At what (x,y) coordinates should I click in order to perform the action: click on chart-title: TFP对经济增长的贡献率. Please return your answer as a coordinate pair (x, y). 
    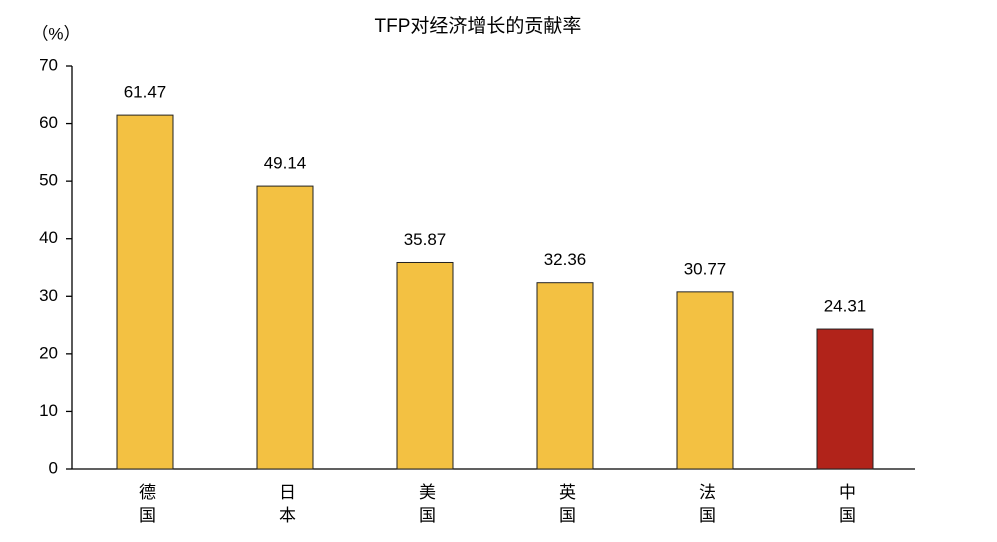
    Looking at the image, I should click on (478, 26).